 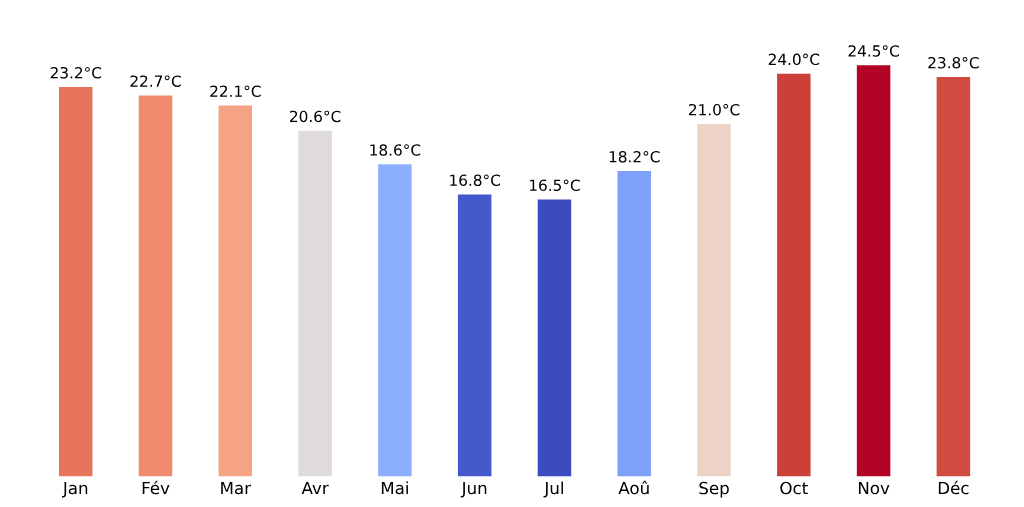 I want to click on x-tick-label: Aoû, so click(x=633, y=487).